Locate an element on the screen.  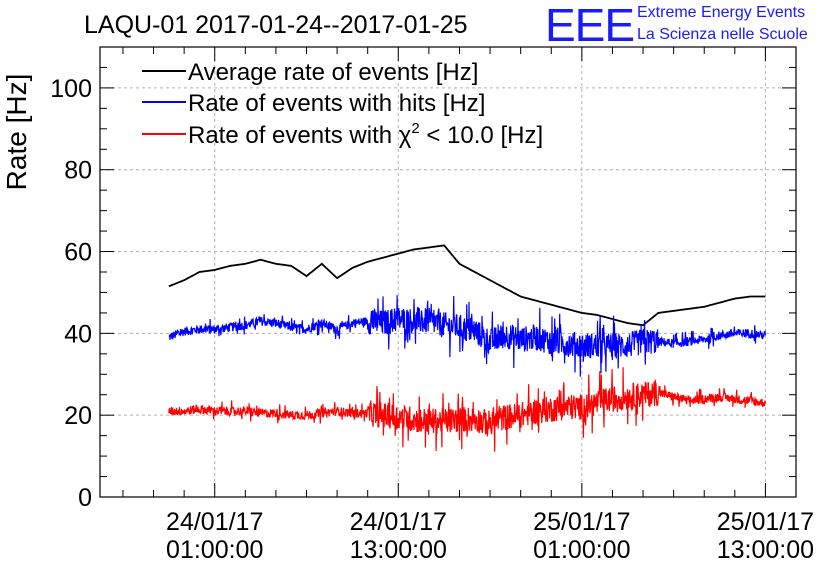
legend-label-chi2-post: < 10.0 [Hz] is located at coordinates (481, 135).